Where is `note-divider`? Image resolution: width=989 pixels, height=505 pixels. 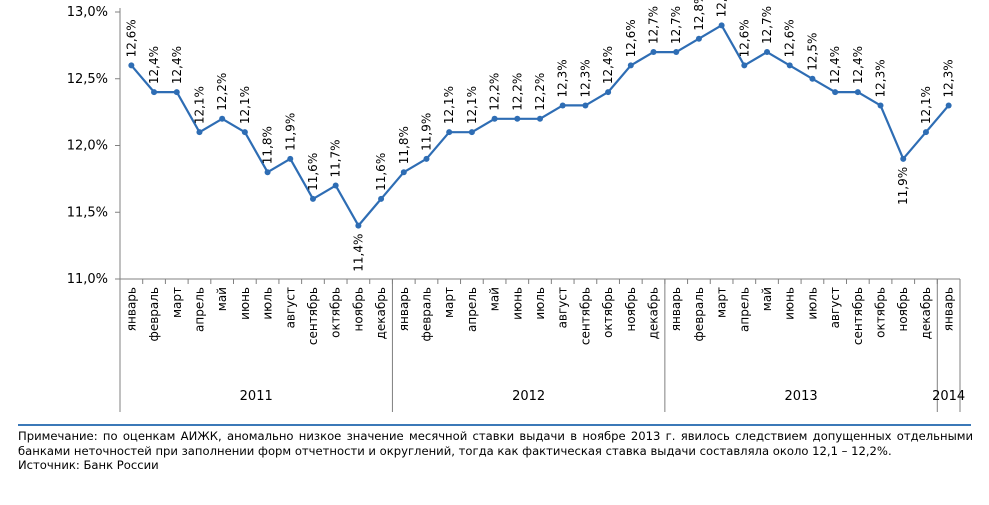 note-divider is located at coordinates (494, 425).